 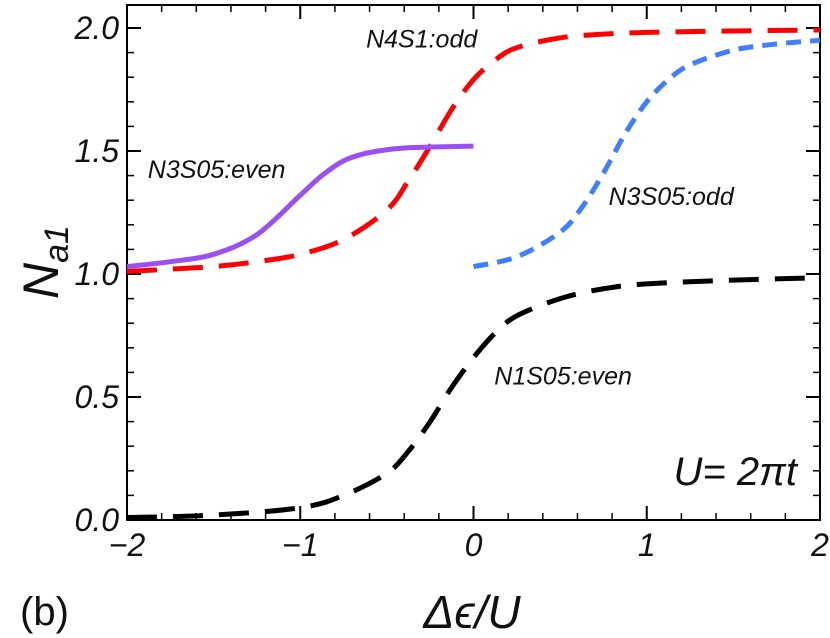 What do you see at coordinates (471, 612) in the screenshot?
I see `x-axis-title: Δϵ/U` at bounding box center [471, 612].